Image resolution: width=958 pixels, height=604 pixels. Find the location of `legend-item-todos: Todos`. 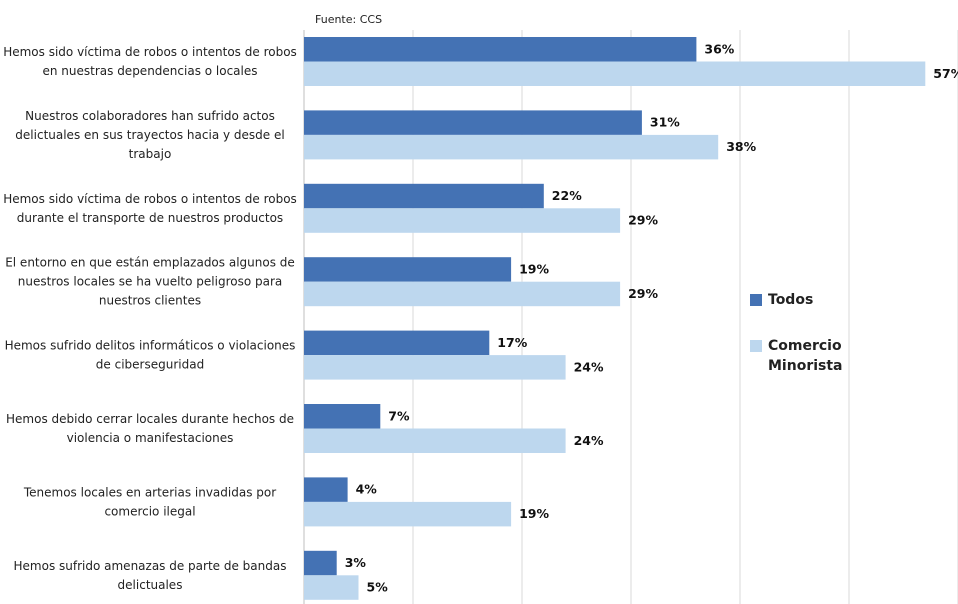

legend-item-todos: Todos is located at coordinates (850, 300).